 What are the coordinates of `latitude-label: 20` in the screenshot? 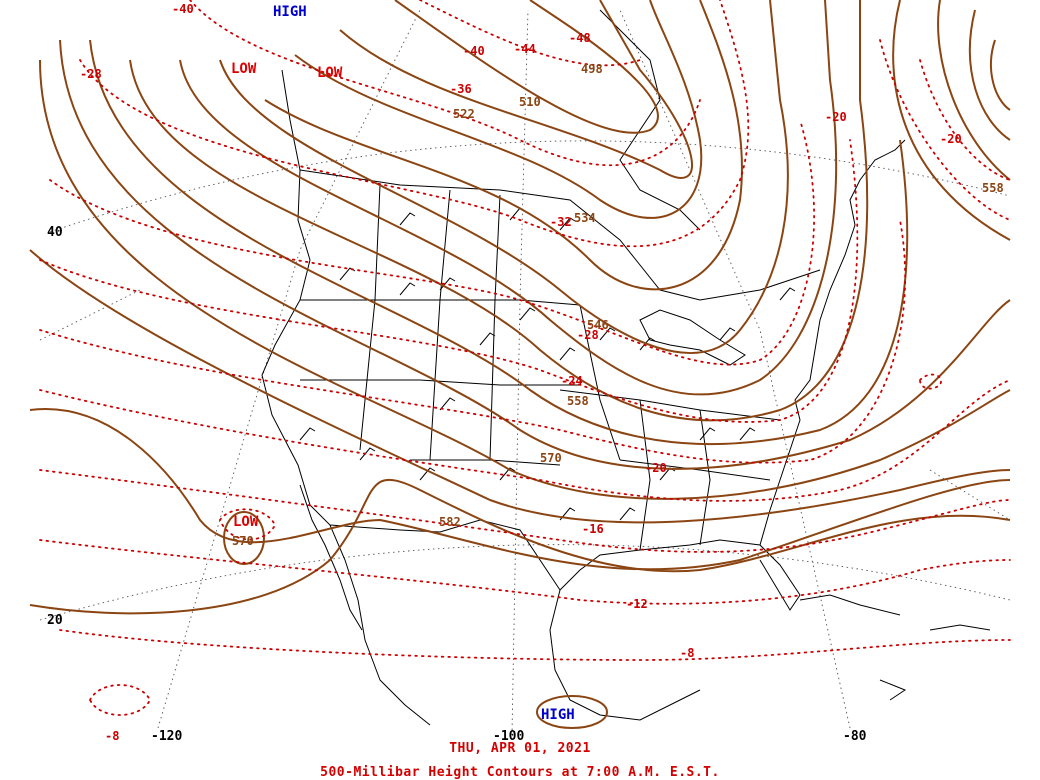 It's located at (55, 620).